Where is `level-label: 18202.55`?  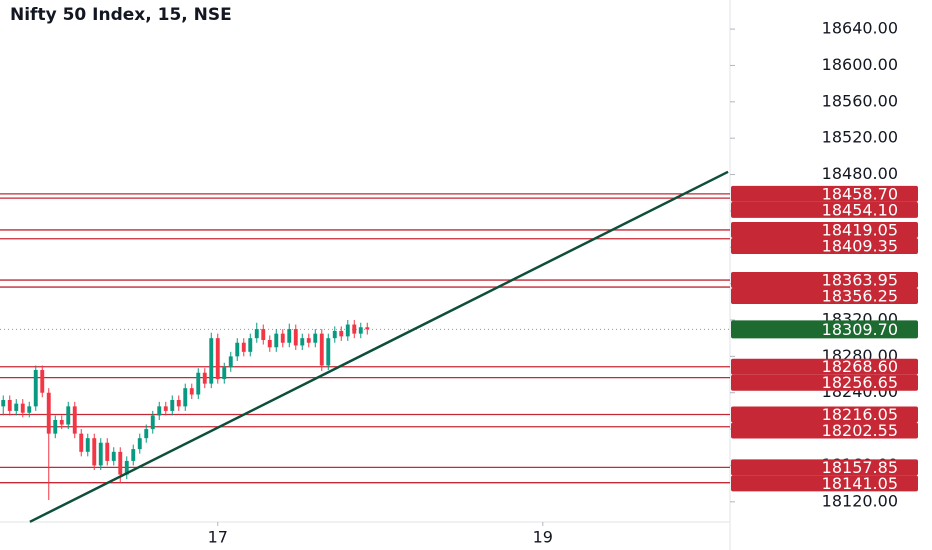 level-label: 18202.55 is located at coordinates (860, 430).